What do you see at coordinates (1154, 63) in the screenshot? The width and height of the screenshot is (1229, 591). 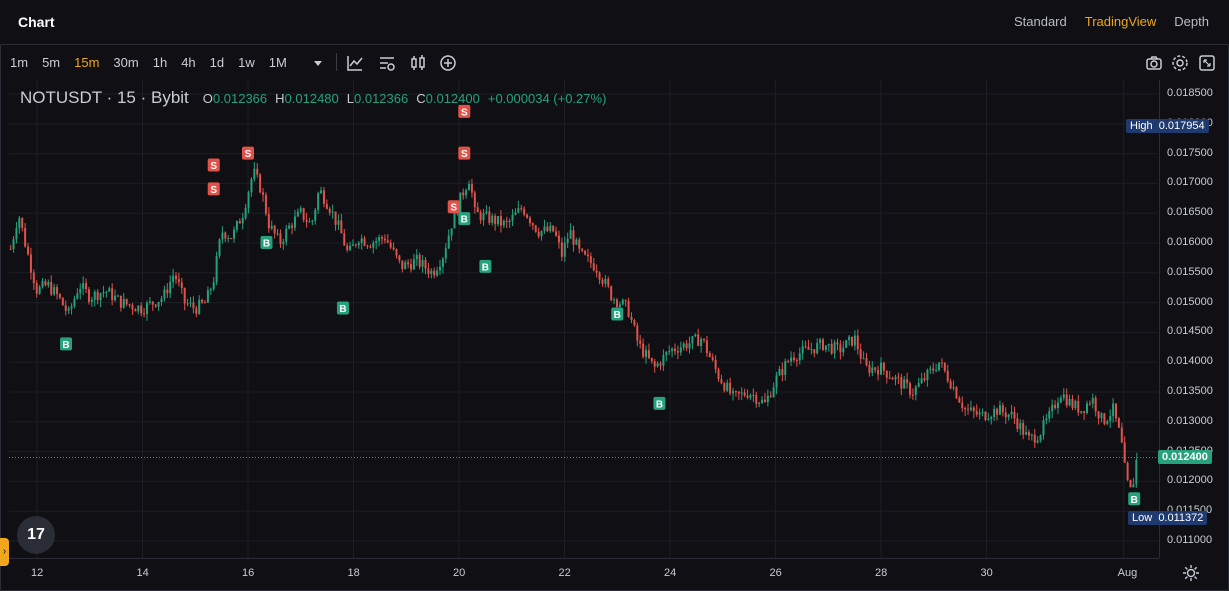 I see `camera-icon` at bounding box center [1154, 63].